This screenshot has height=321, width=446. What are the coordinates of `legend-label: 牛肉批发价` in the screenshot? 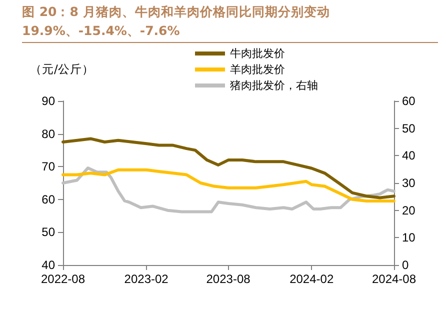 It's located at (257, 53).